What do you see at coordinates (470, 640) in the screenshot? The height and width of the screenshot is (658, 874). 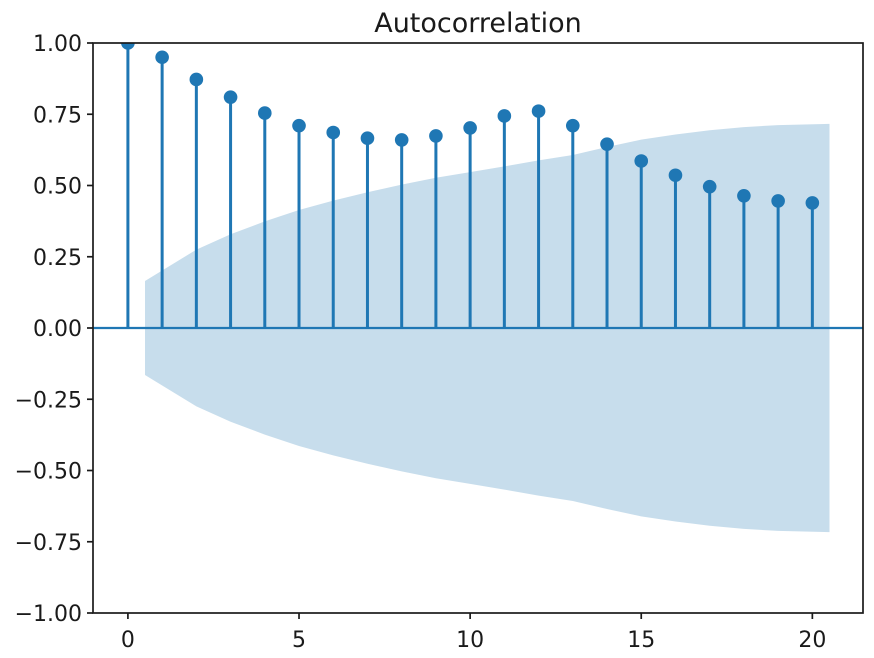 I see `x-tick-label: 10` at bounding box center [470, 640].